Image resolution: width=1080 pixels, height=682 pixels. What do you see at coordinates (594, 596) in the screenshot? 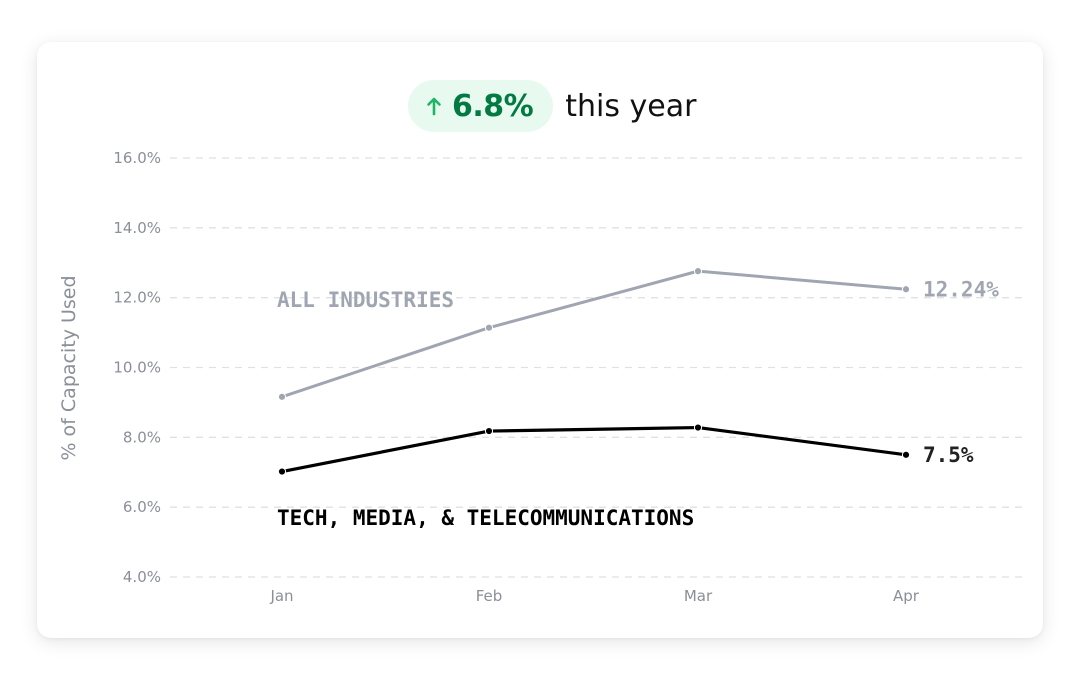
I see `x-axis-ticks: Jan Feb Mar Apr` at bounding box center [594, 596].